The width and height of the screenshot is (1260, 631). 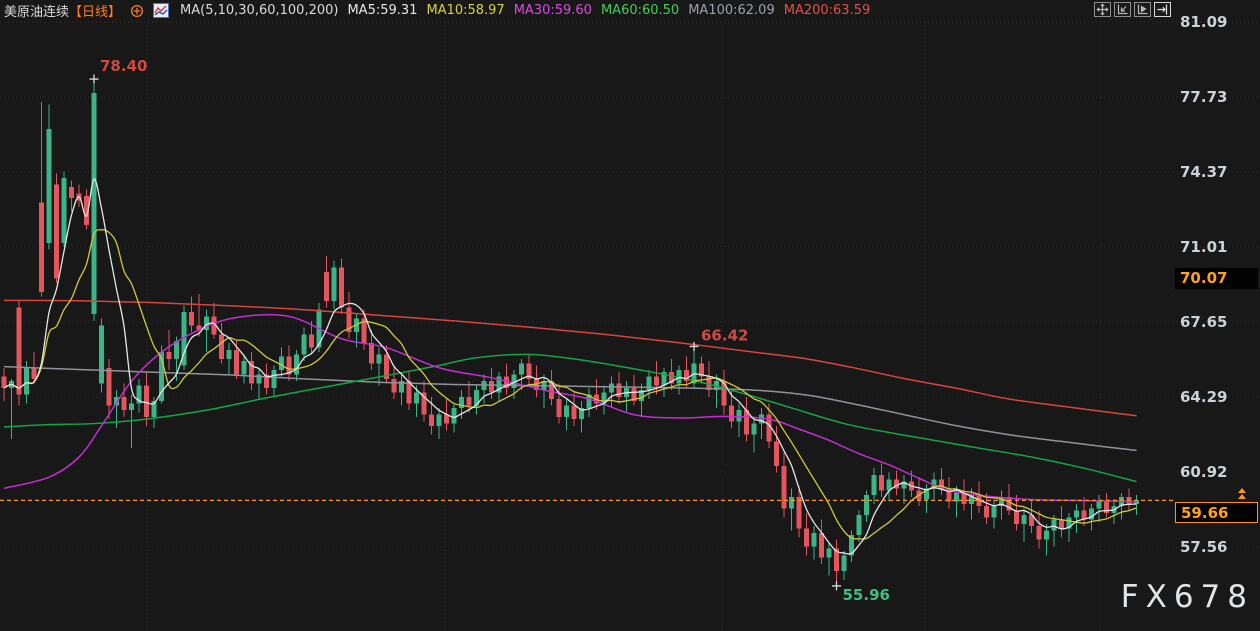 I want to click on fx678-watermark: FX678, so click(x=1187, y=597).